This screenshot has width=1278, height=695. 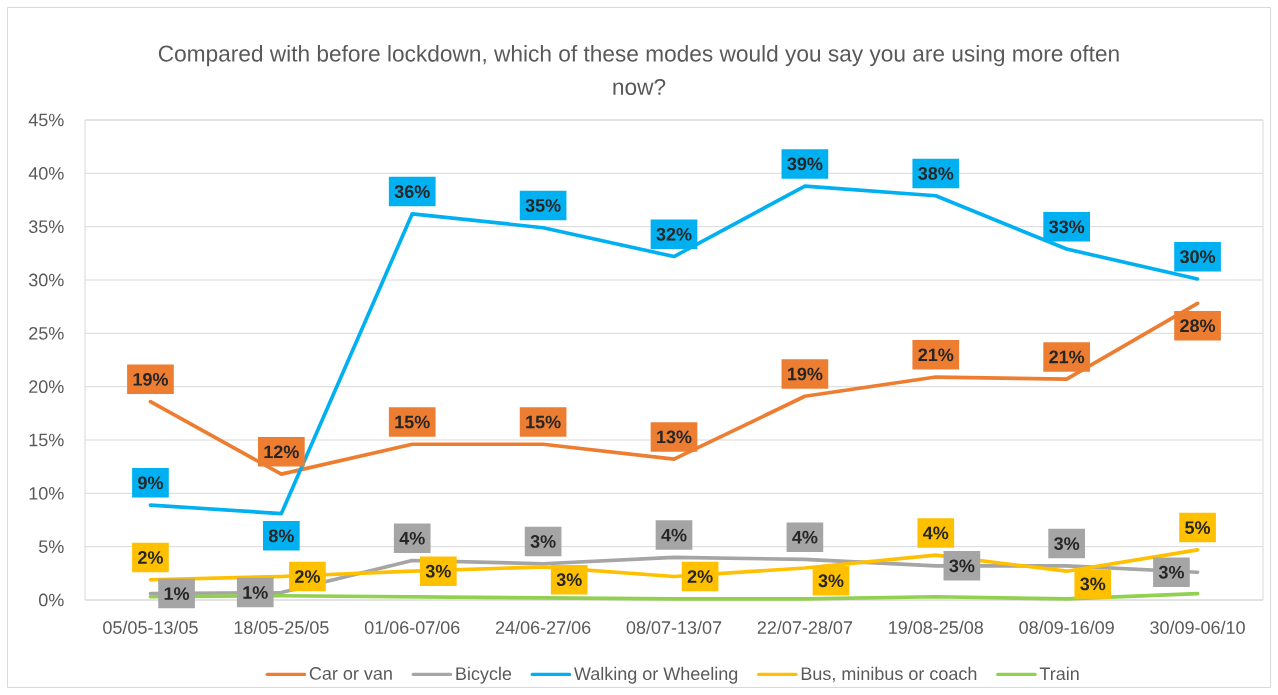 I want to click on y-tick-label: 45%, so click(x=46, y=120).